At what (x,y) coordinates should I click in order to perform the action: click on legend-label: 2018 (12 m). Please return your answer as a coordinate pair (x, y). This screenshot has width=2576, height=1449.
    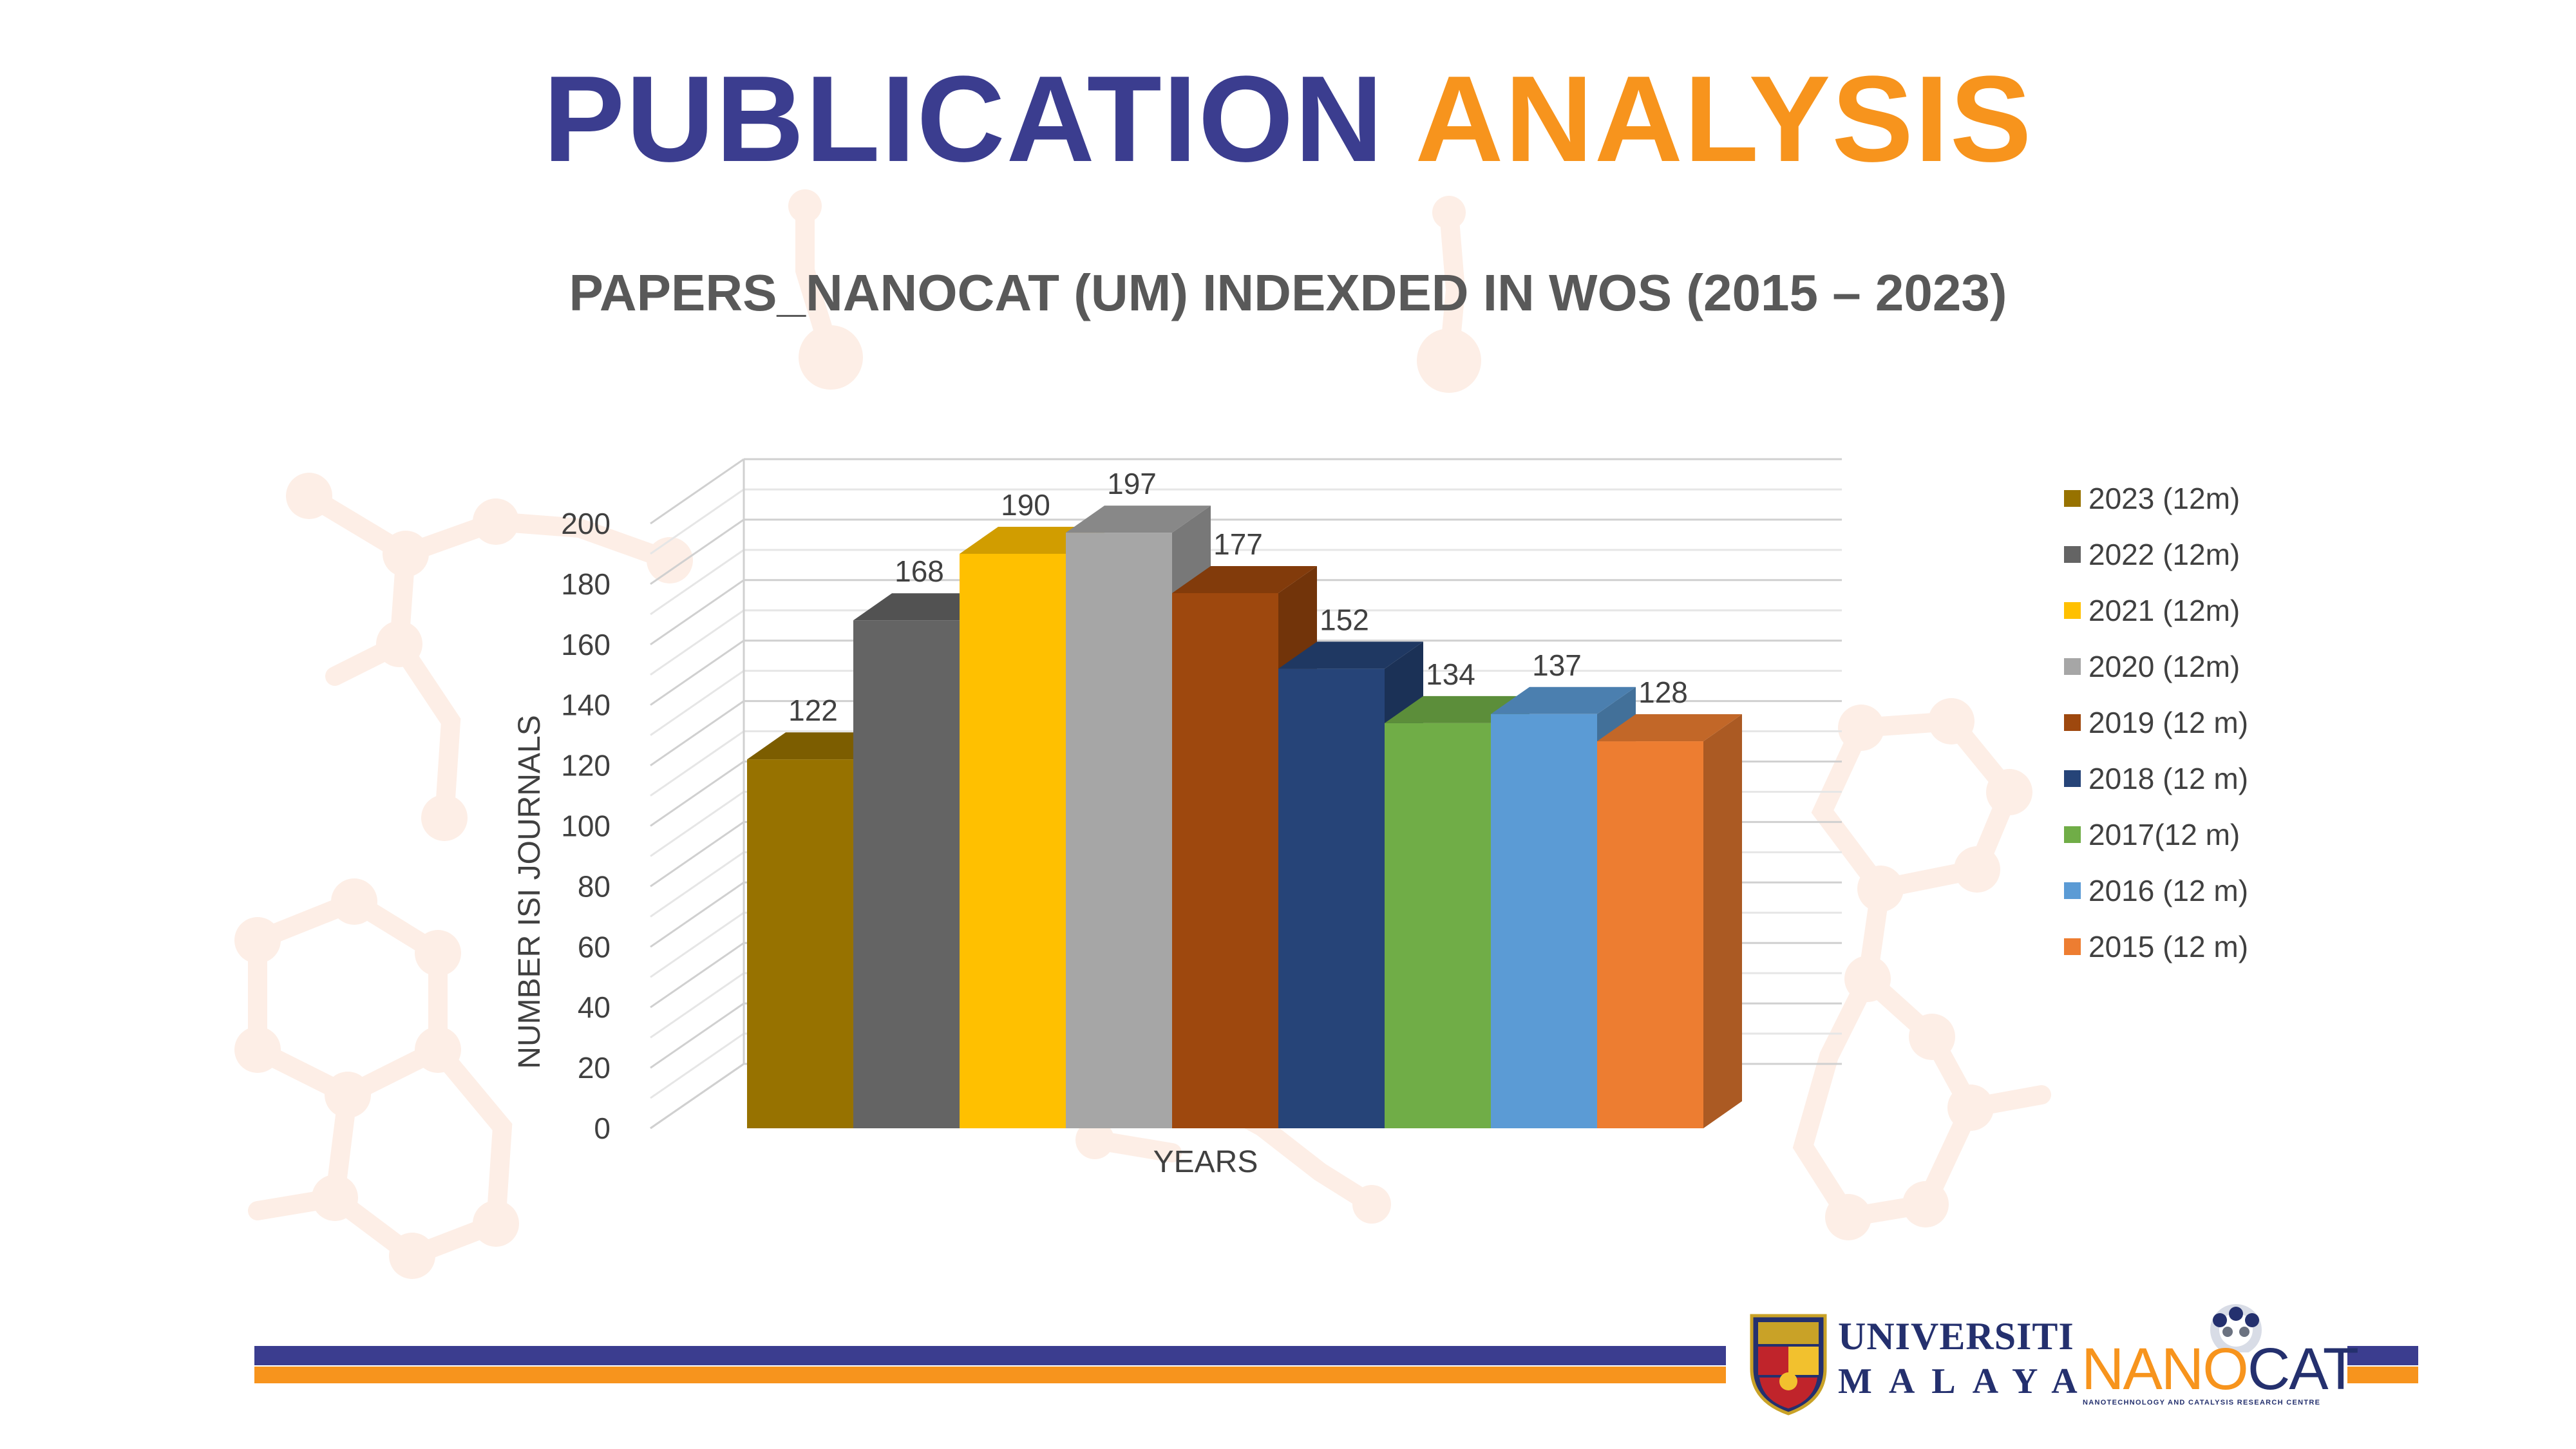
    Looking at the image, I should click on (2168, 778).